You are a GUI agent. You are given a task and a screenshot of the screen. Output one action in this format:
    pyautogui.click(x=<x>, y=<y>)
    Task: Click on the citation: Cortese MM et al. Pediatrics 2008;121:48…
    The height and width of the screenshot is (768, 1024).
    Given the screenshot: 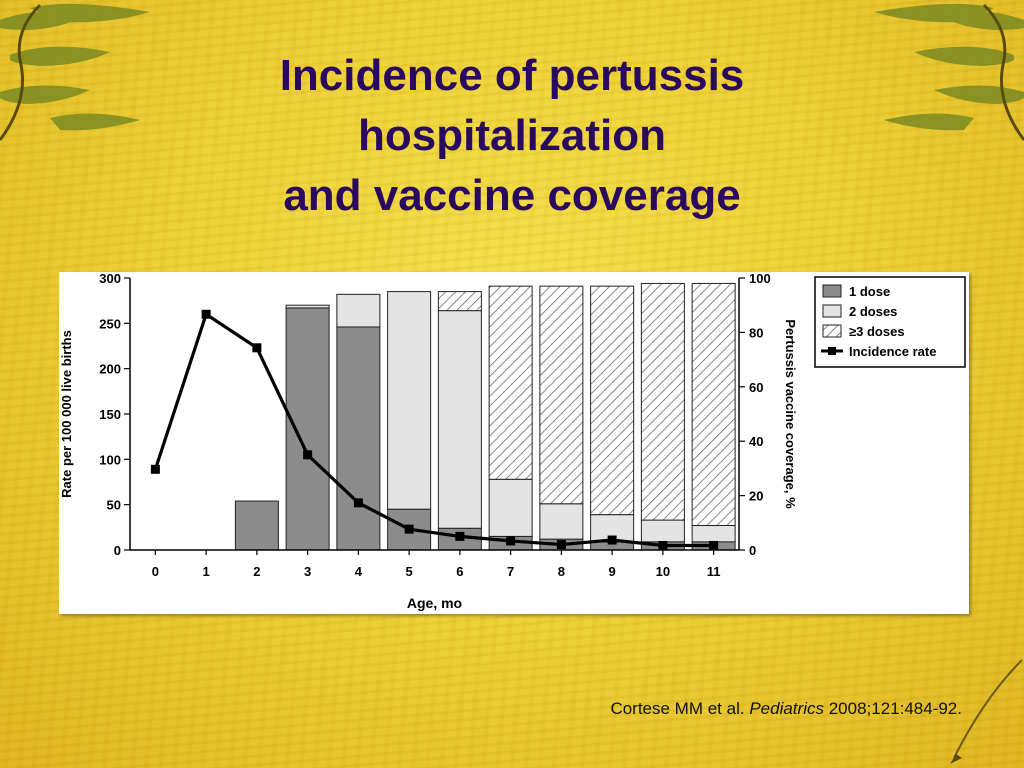 What is the action you would take?
    pyautogui.click(x=786, y=709)
    